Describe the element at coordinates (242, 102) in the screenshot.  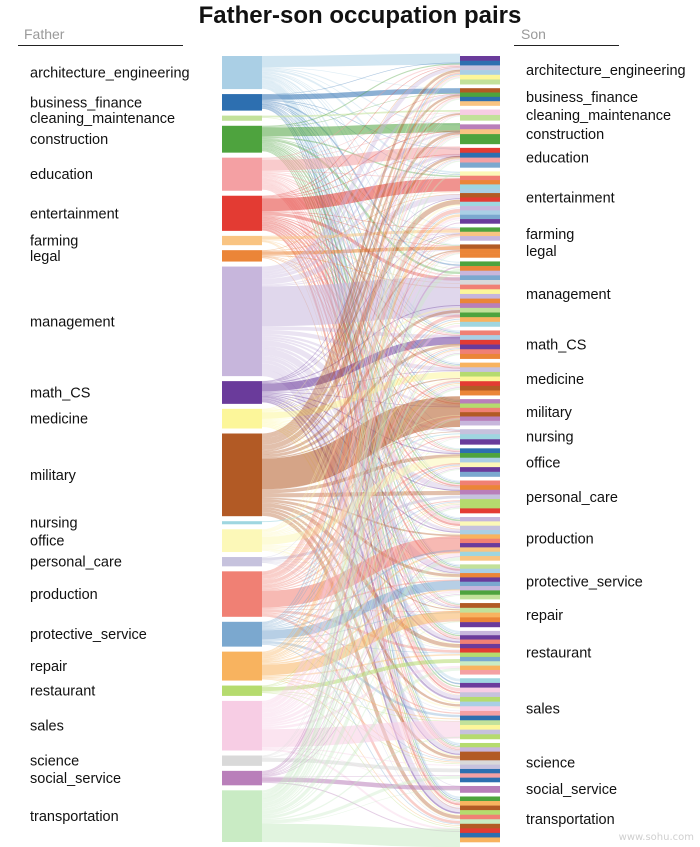
I see `father-block-business_finance` at that location.